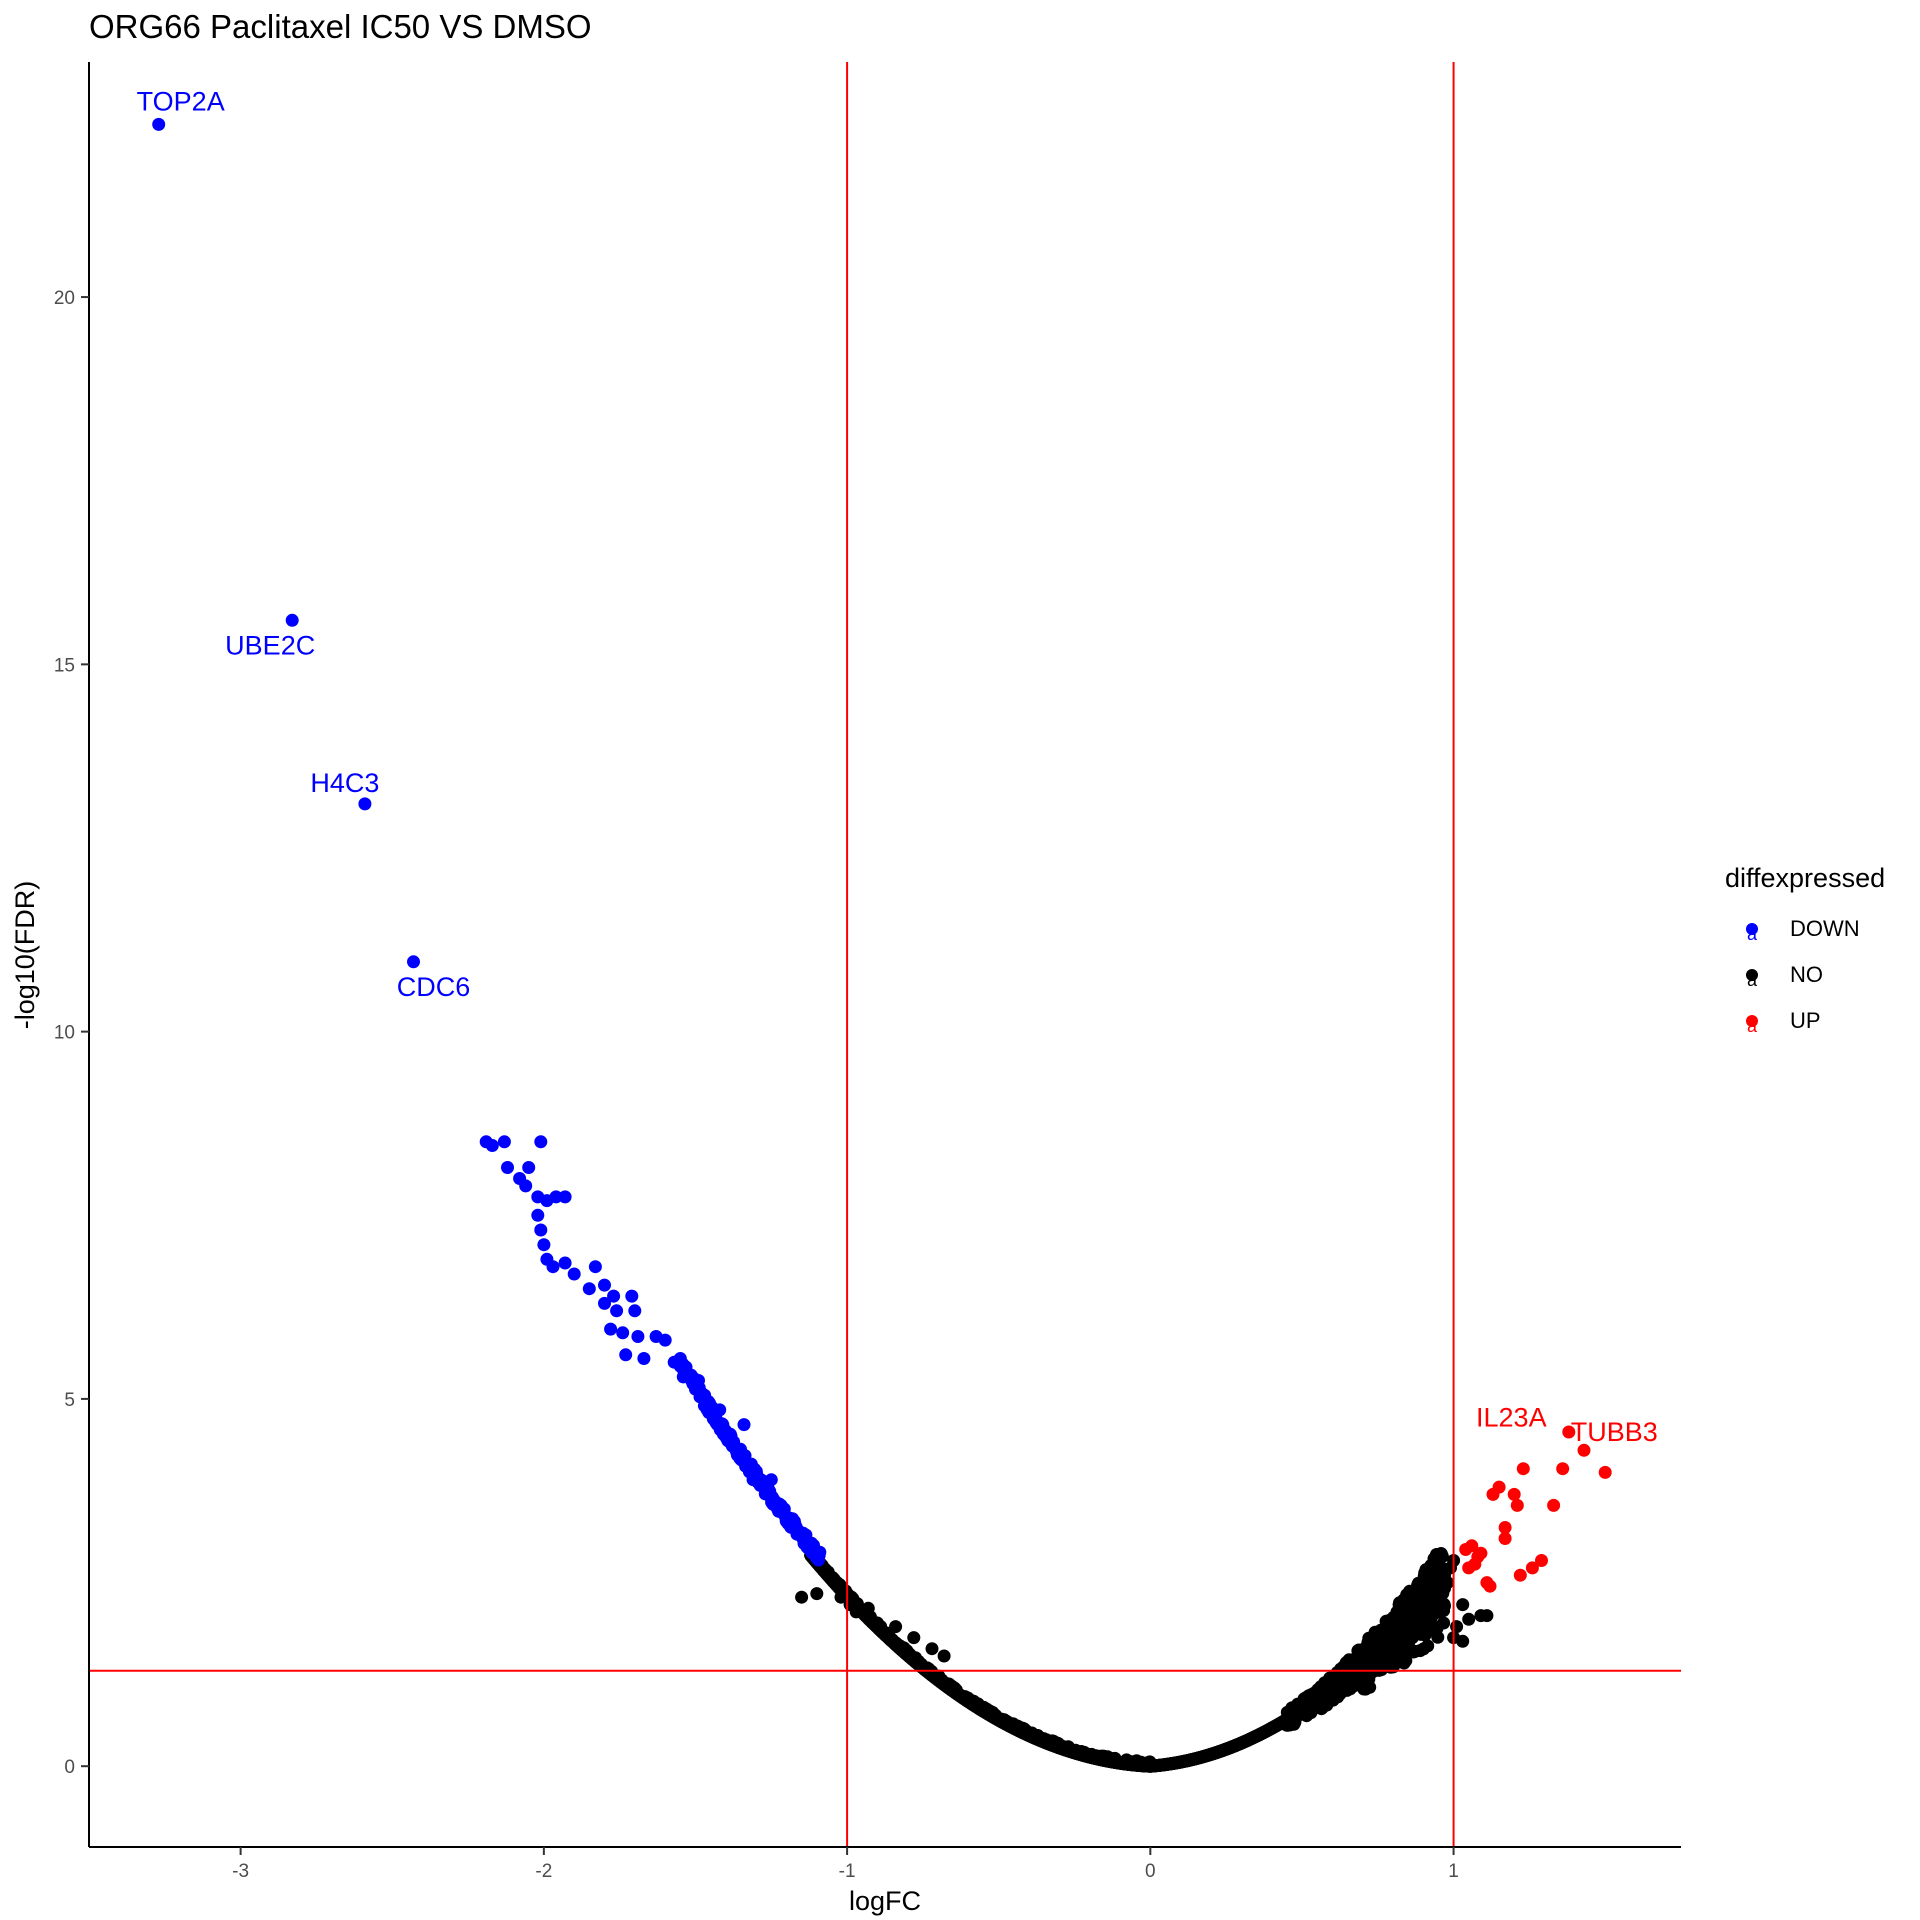 The width and height of the screenshot is (1920, 1920). What do you see at coordinates (181, 101) in the screenshot?
I see `gene-label-top2a: TOP2A` at bounding box center [181, 101].